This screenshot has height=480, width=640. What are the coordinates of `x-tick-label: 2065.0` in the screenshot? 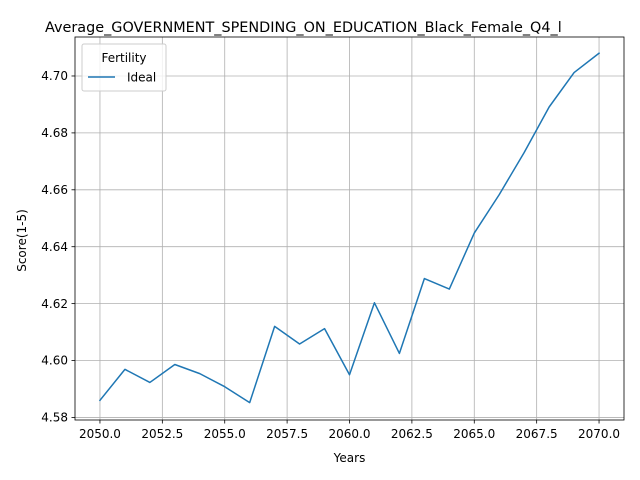 It's located at (474, 434).